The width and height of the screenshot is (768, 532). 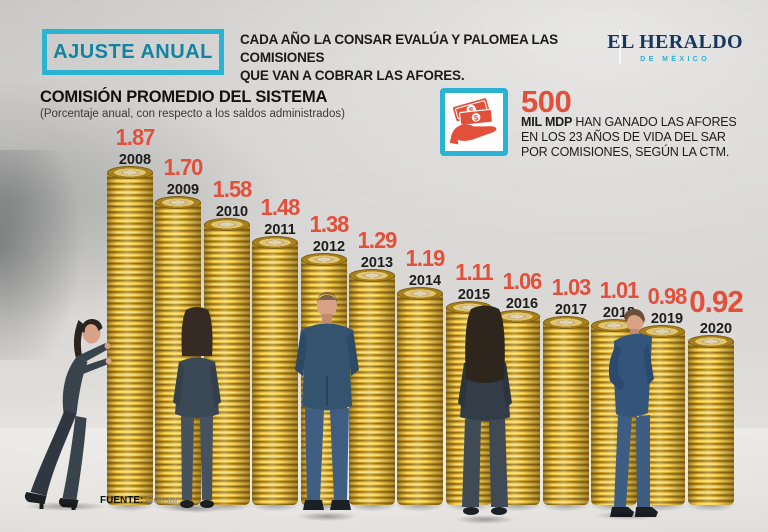 I want to click on year-label: 2016, so click(x=522, y=304).